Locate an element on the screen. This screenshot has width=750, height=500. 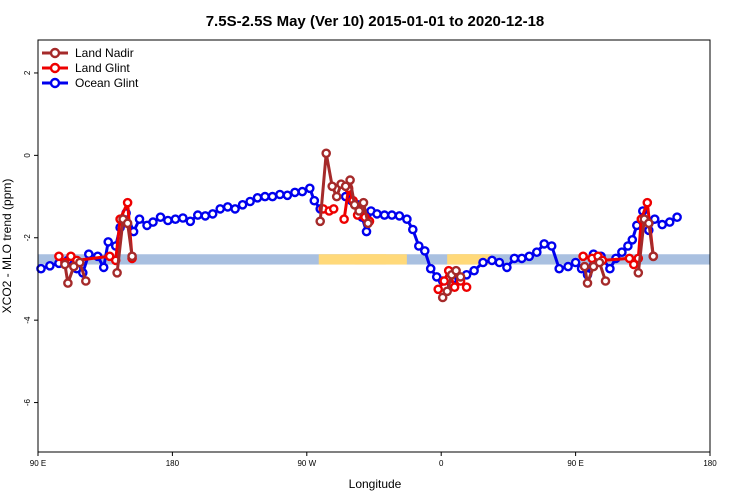
legend-item-land-glint: Land Glint is located at coordinates (86, 68).